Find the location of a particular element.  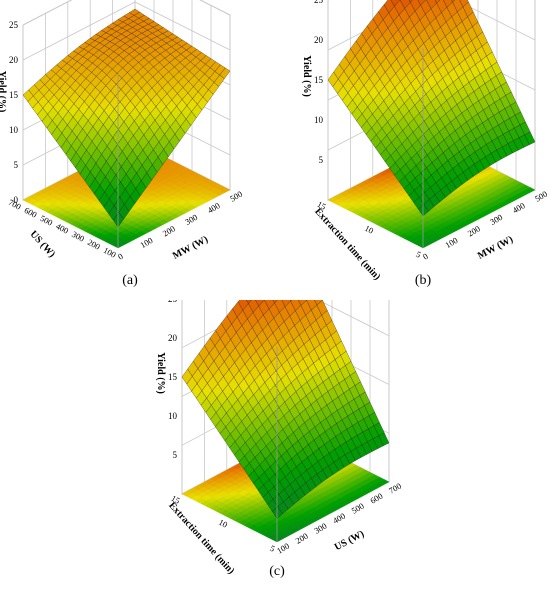

y-tick-label: 200 is located at coordinates (94, 244).